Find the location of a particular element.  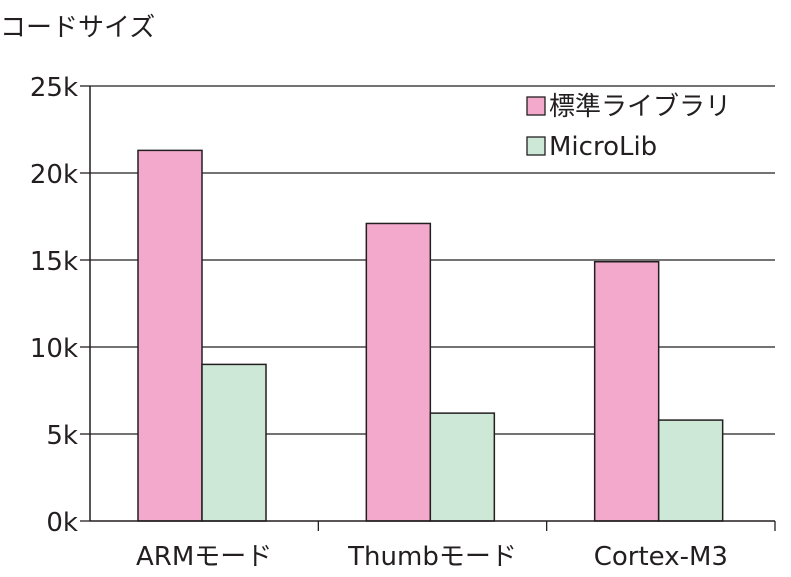

x-tick-label: ARMモード is located at coordinates (204, 557).